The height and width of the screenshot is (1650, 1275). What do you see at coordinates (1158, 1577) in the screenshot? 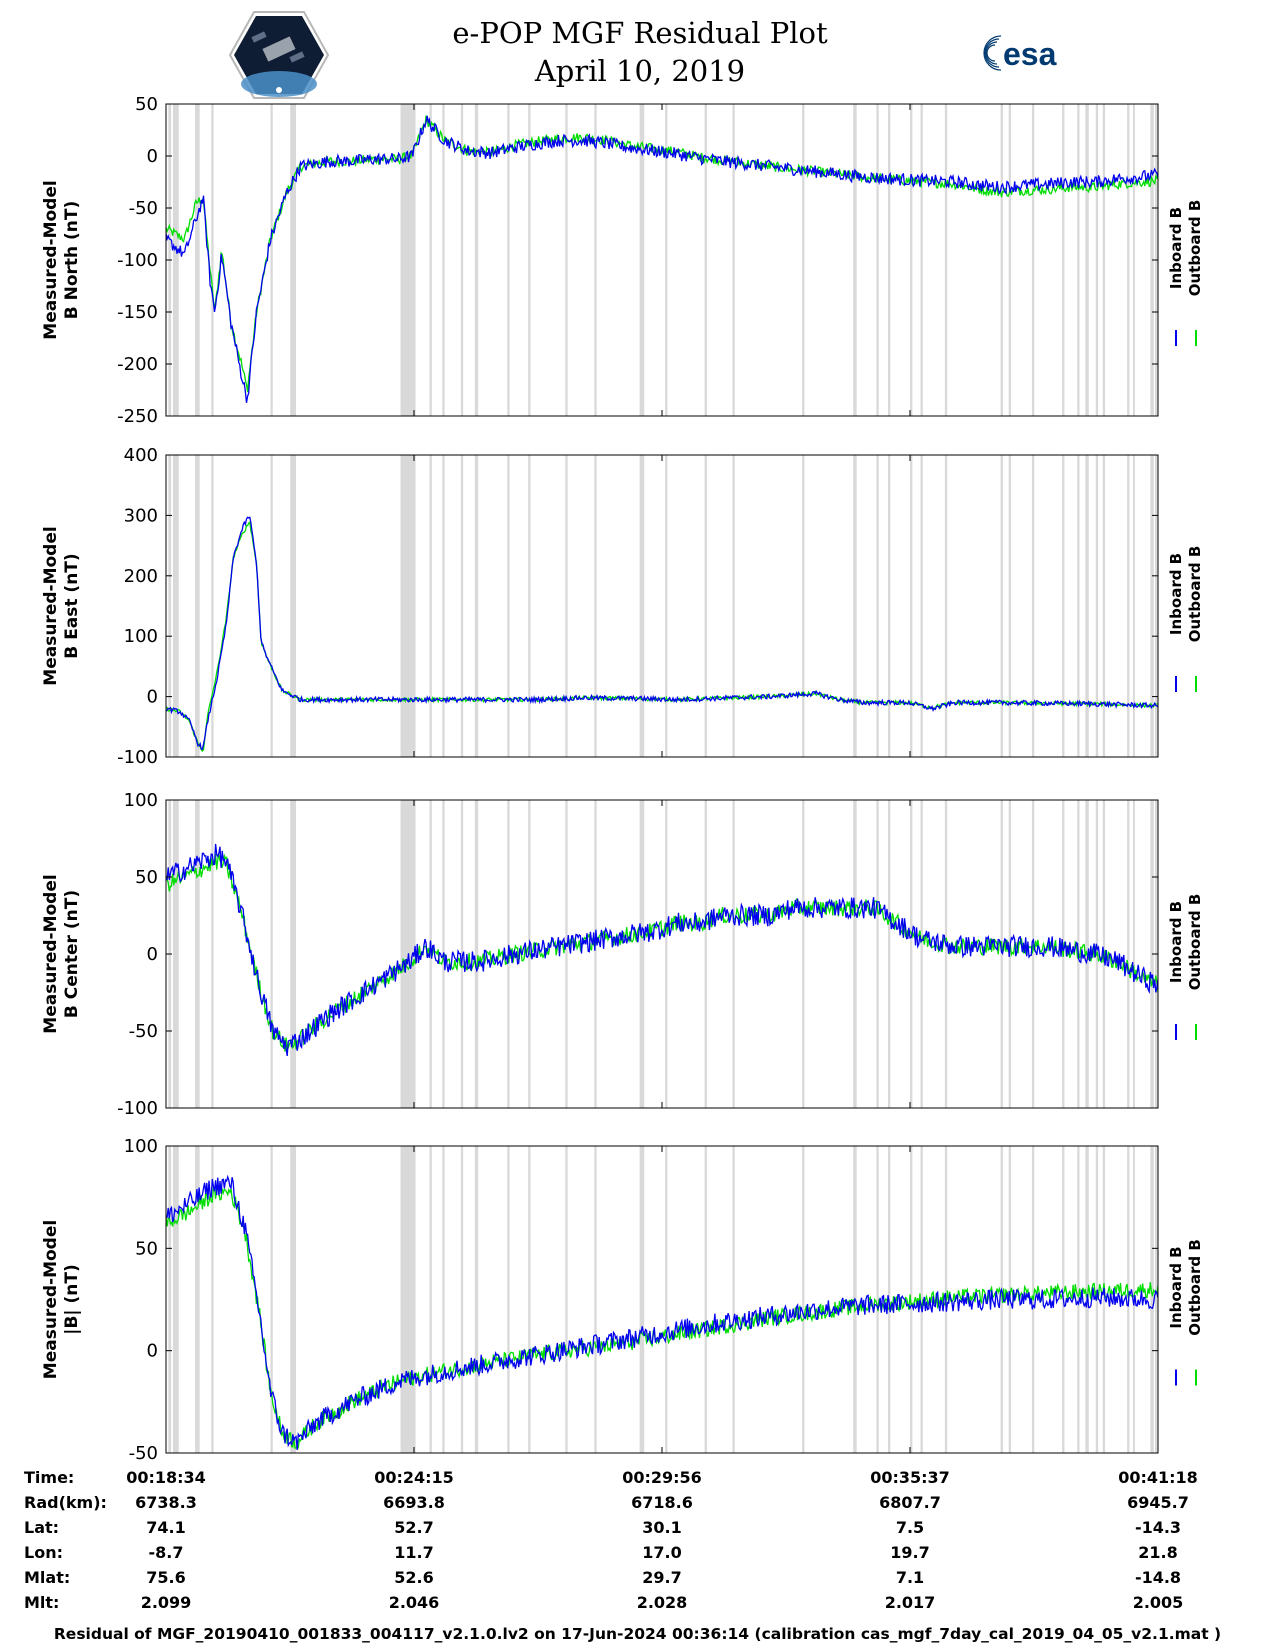
I see `orbit-row-value: -14.8` at bounding box center [1158, 1577].